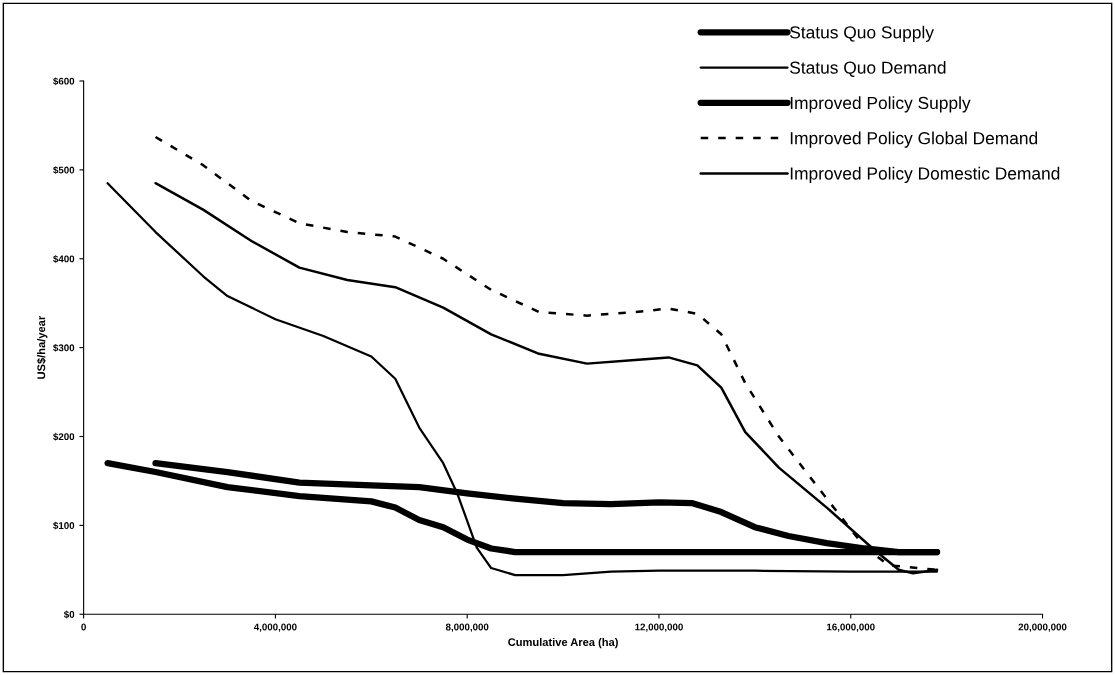  I want to click on x-tick-label: 4,000,000, so click(275, 627).